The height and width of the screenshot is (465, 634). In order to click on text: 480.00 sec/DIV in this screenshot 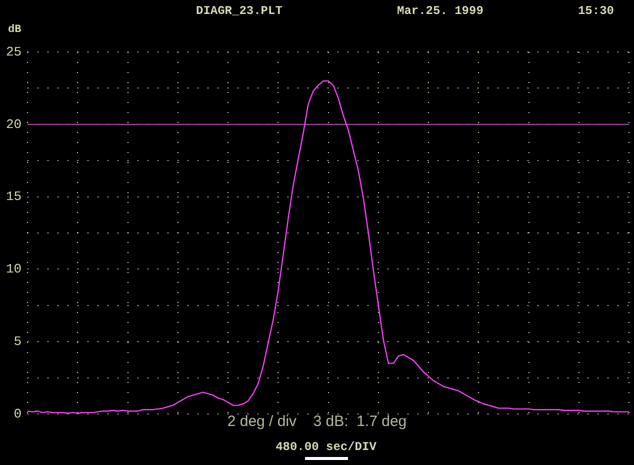, I will do `click(326, 447)`.